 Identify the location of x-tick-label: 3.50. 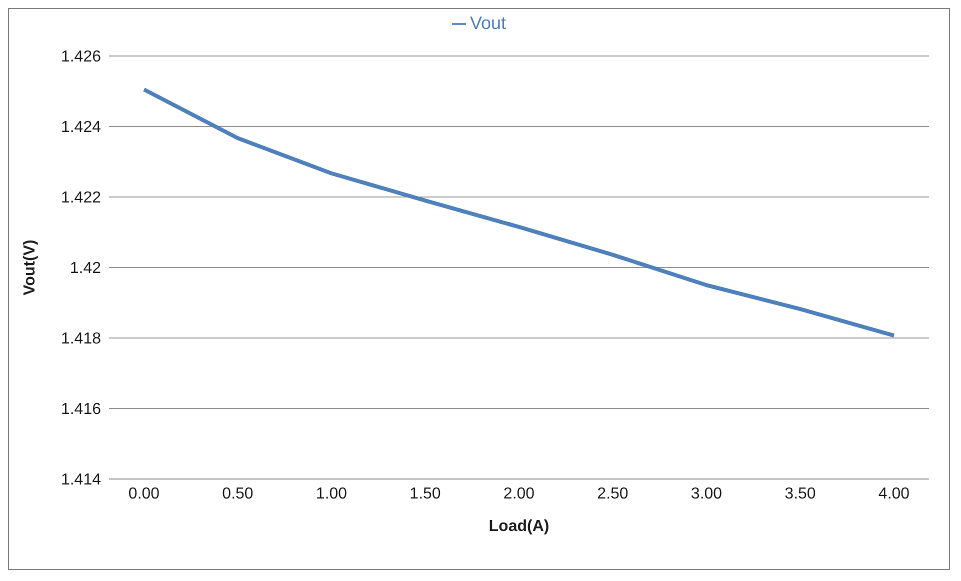
(800, 493).